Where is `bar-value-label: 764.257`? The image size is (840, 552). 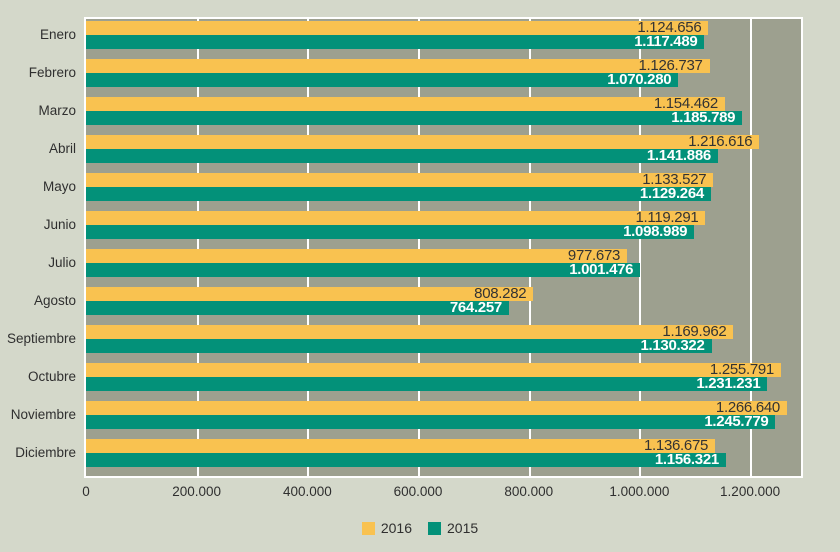 bar-value-label: 764.257 is located at coordinates (475, 307).